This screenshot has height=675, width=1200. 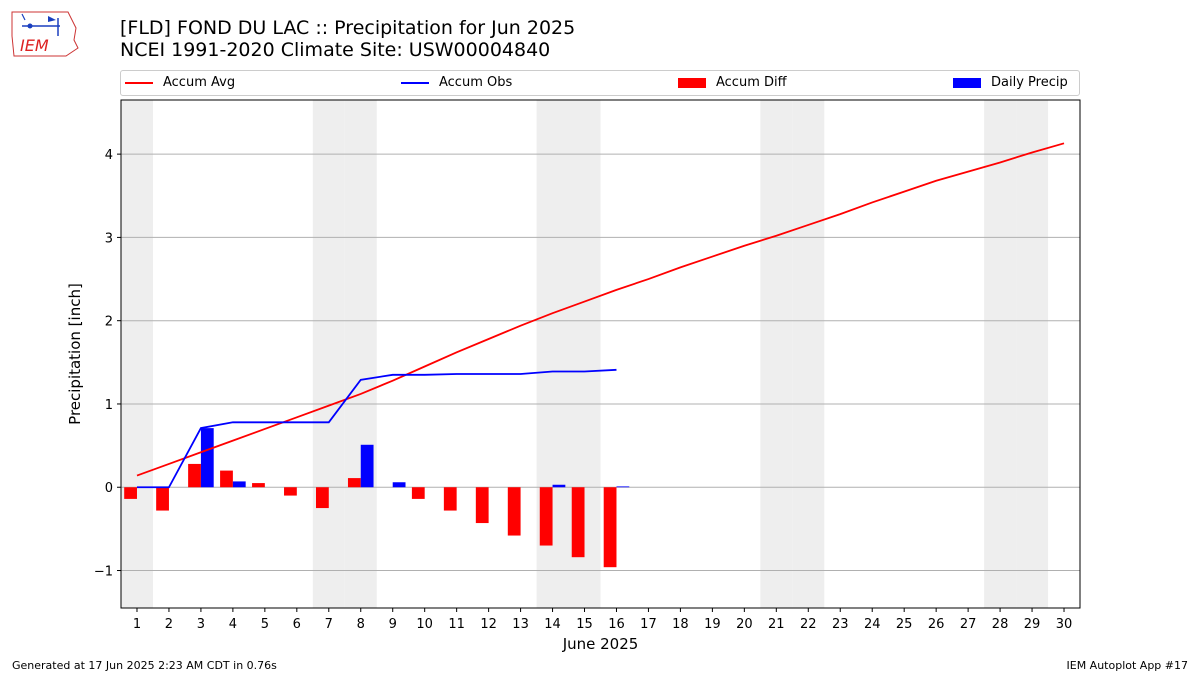 I want to click on y-axis-label: Precipitation [inch], so click(x=75, y=354).